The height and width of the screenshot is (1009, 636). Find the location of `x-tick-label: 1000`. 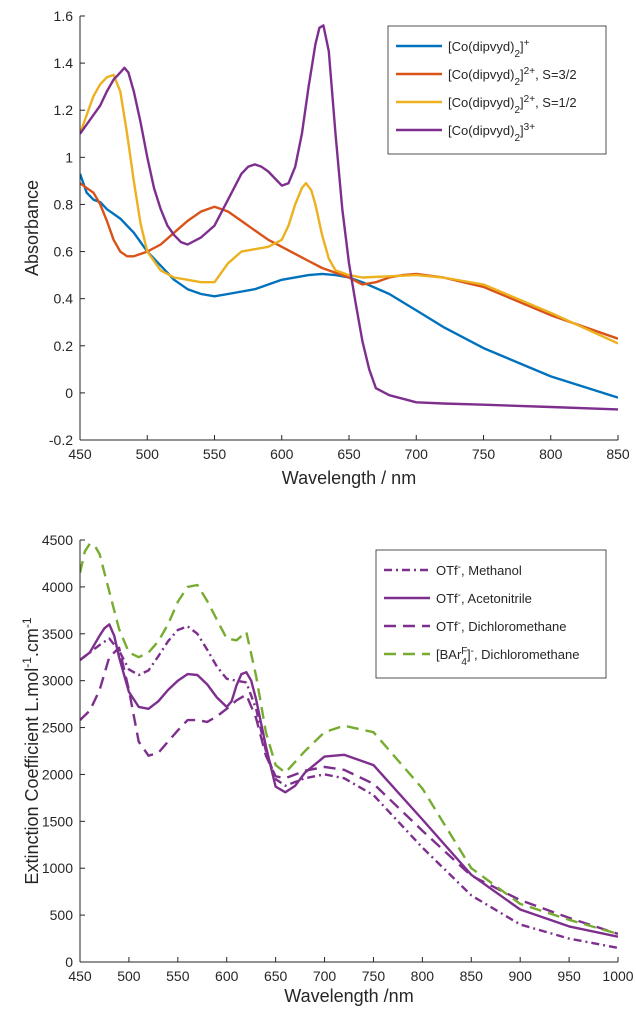

x-tick-label: 1000 is located at coordinates (617, 976).